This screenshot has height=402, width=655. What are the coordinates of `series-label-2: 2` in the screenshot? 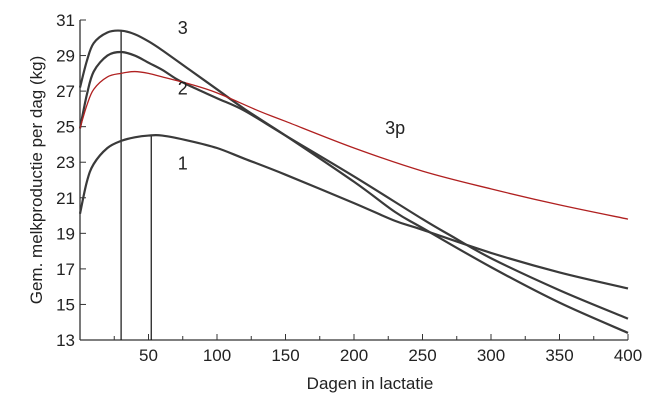 It's located at (183, 89).